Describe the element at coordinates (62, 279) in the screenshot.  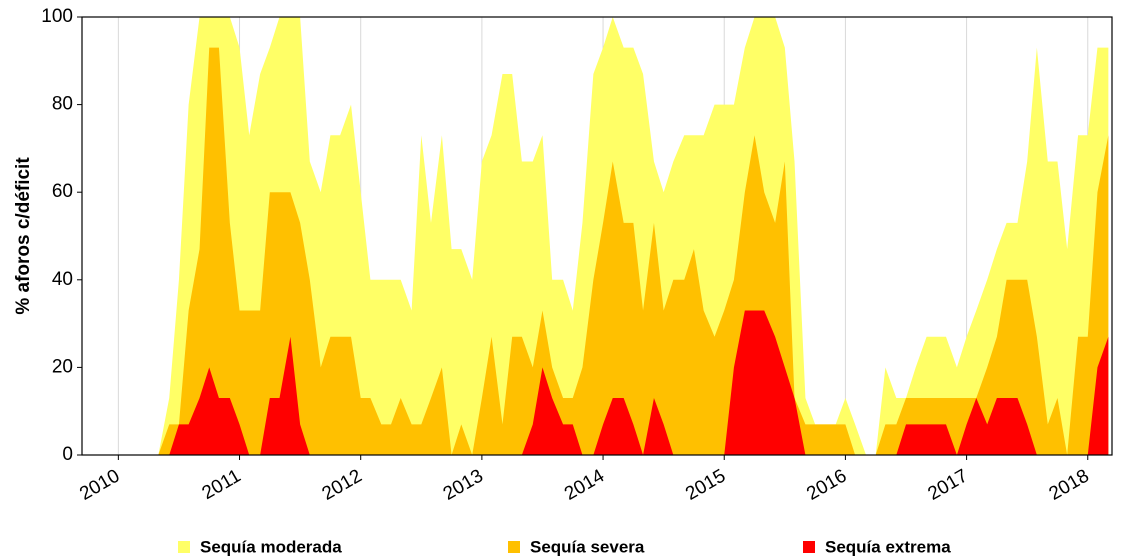
I see `y-tick-label: 40` at that location.